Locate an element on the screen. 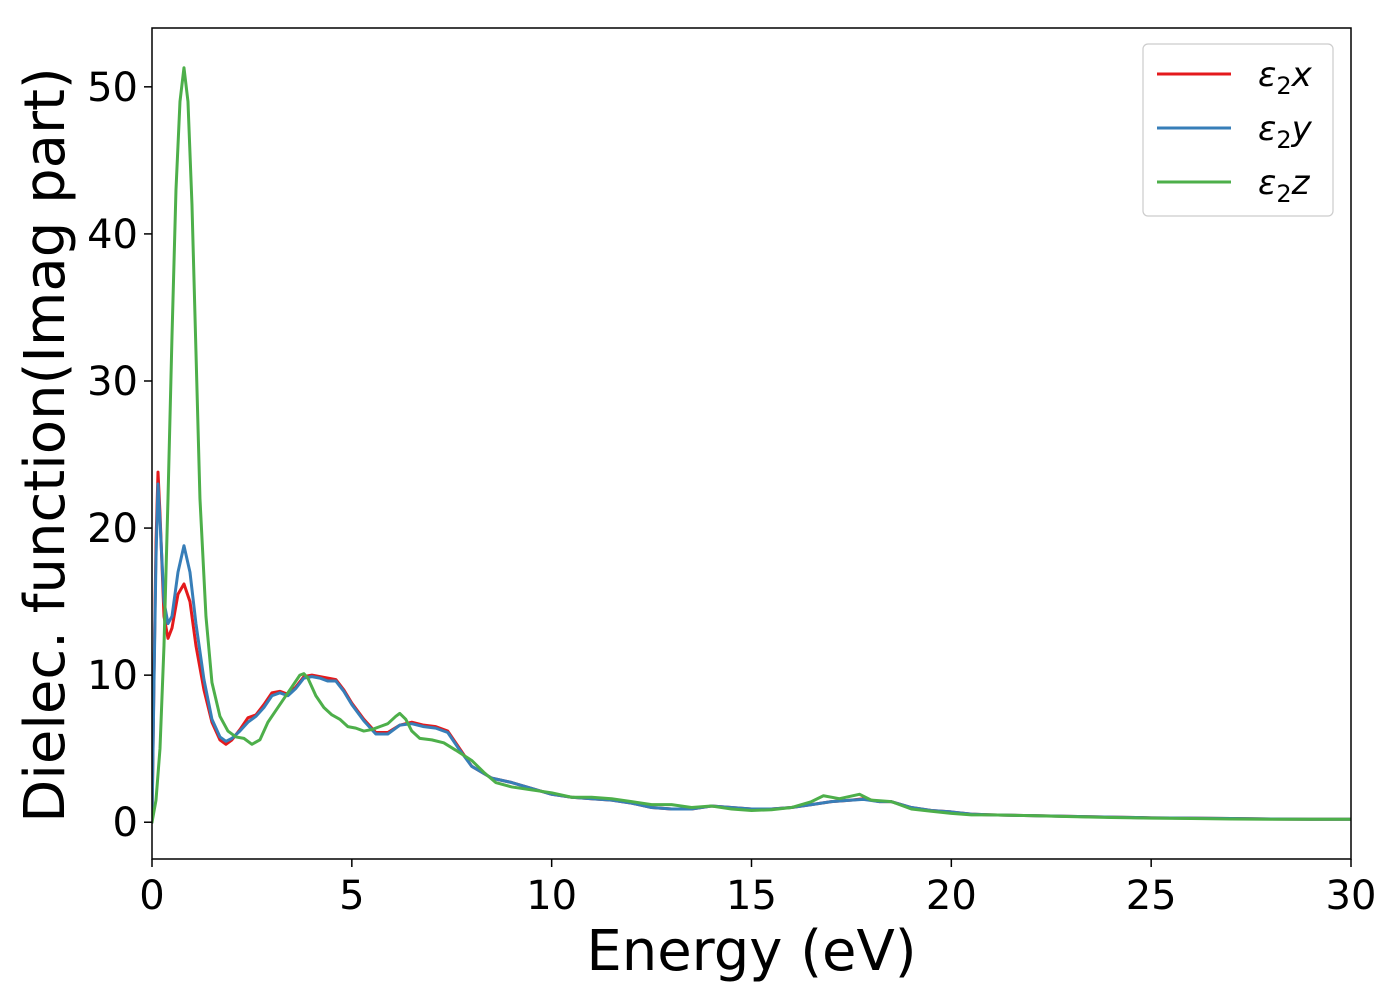  x-tick-label: 5 is located at coordinates (351, 896).